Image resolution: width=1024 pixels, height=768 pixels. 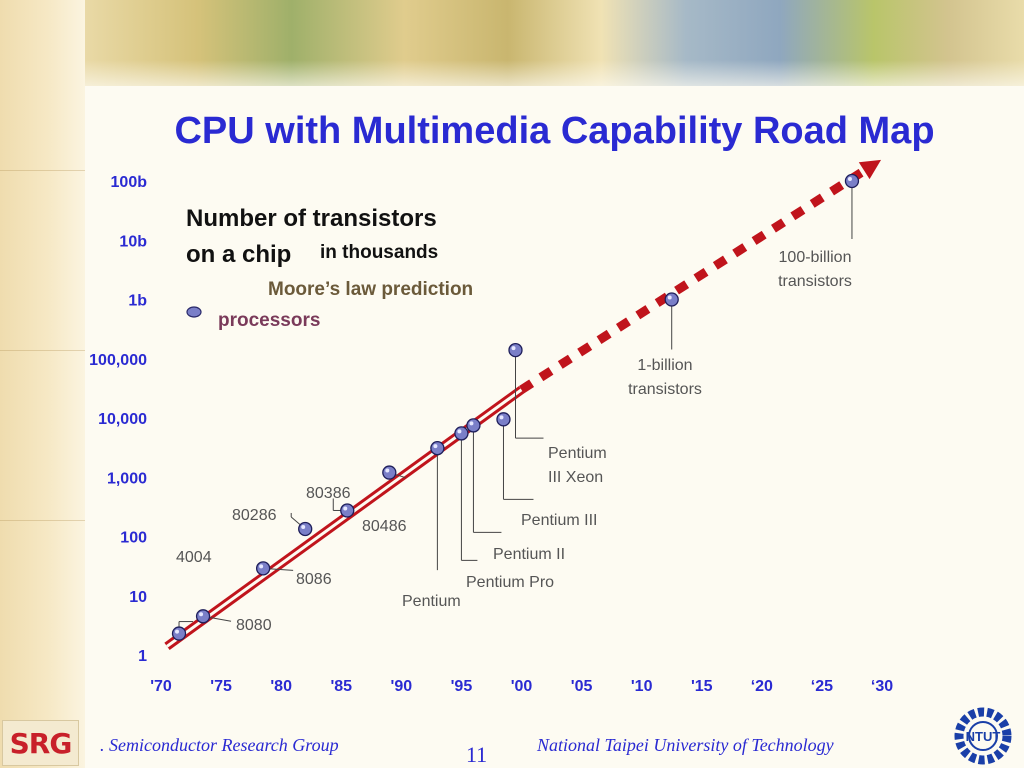 What do you see at coordinates (281, 686) in the screenshot?
I see `x-tick-label: '80` at bounding box center [281, 686].